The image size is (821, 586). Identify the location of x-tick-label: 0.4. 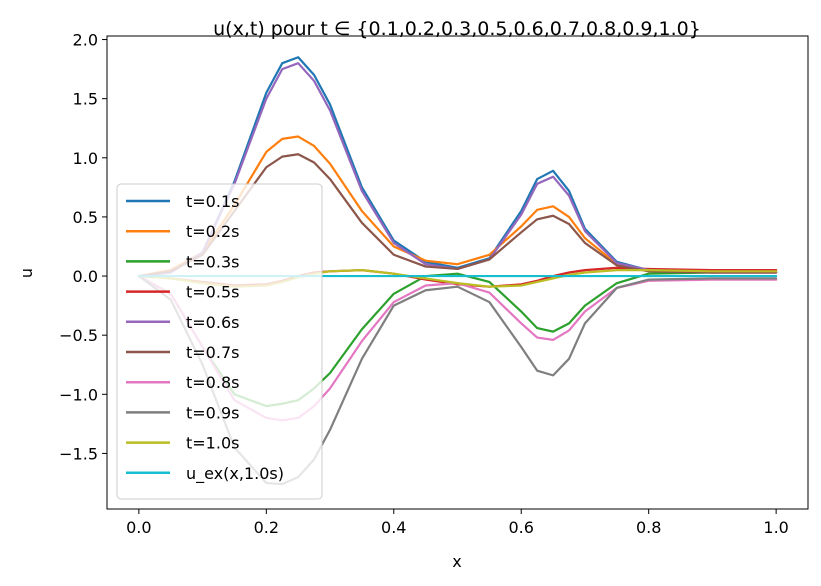
(393, 527).